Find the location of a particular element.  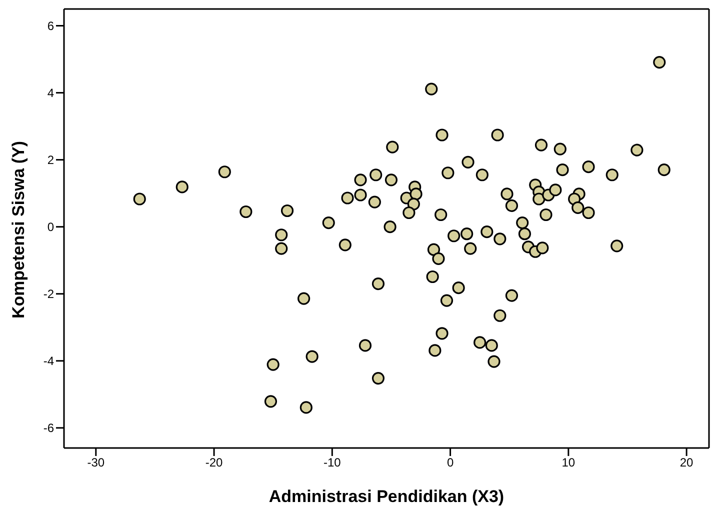

y-tick-label: -4 is located at coordinates (48, 361).